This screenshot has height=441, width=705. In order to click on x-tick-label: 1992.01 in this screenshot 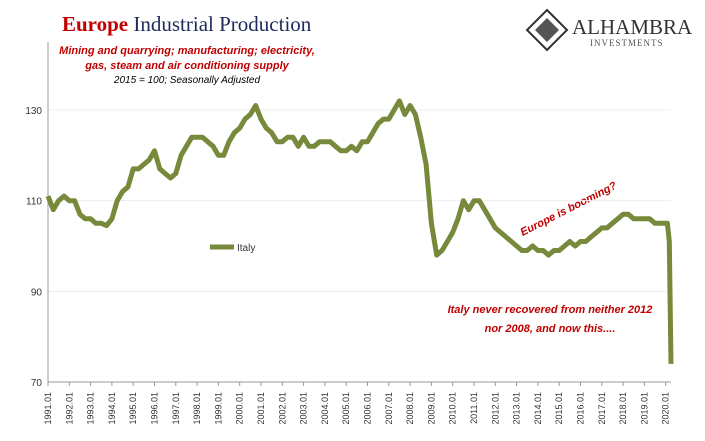, I will do `click(69, 408)`.